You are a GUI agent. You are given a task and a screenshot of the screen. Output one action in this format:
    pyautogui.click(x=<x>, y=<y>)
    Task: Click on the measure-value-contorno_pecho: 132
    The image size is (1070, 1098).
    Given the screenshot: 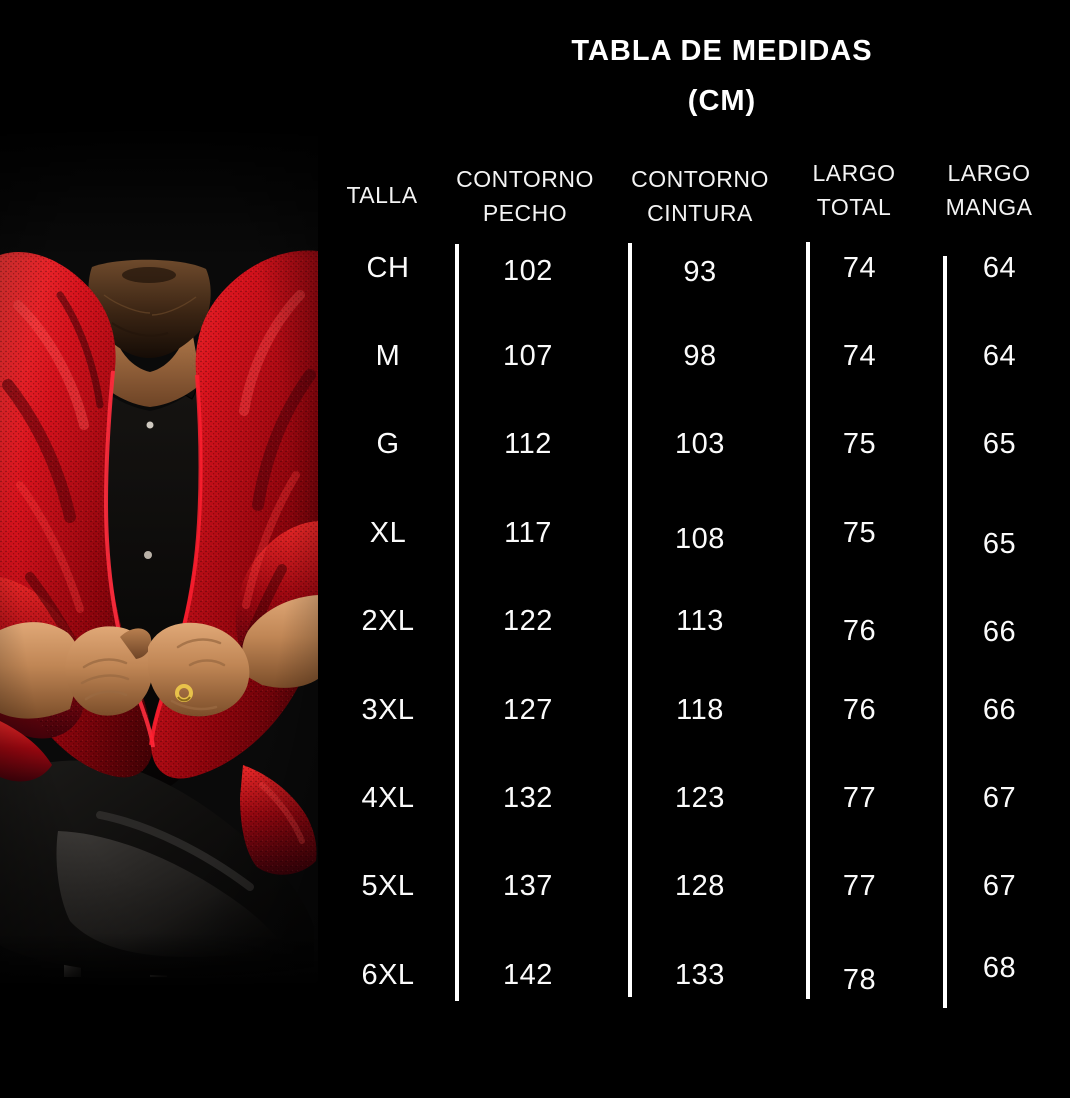 What is the action you would take?
    pyautogui.click(x=528, y=798)
    